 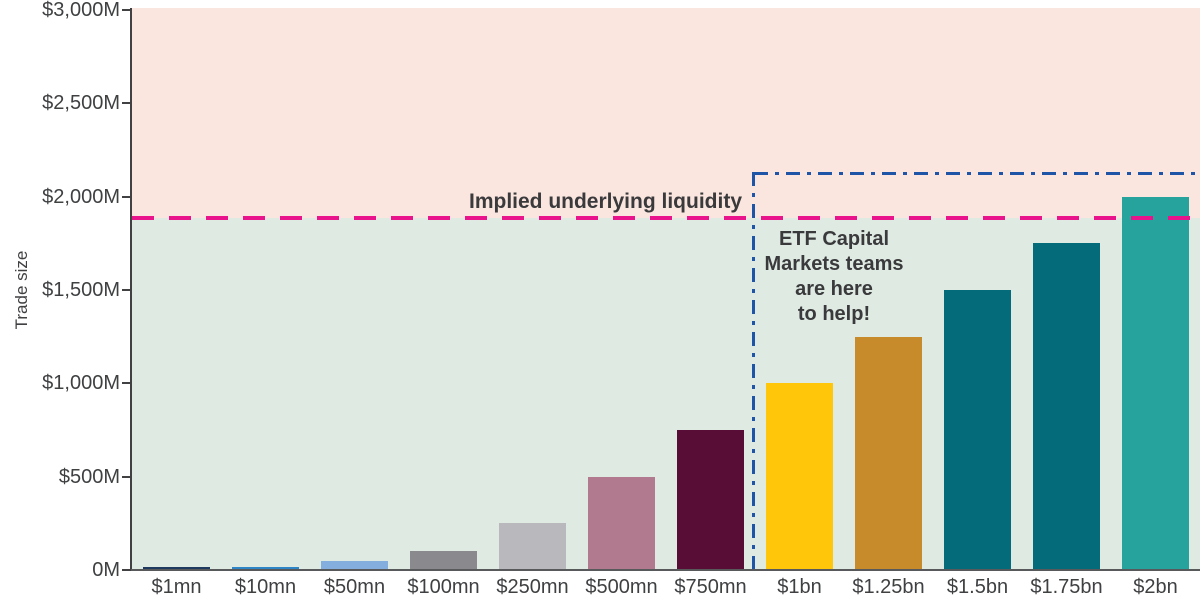 What do you see at coordinates (81, 290) in the screenshot?
I see `y-tick-label: $1,500M` at bounding box center [81, 290].